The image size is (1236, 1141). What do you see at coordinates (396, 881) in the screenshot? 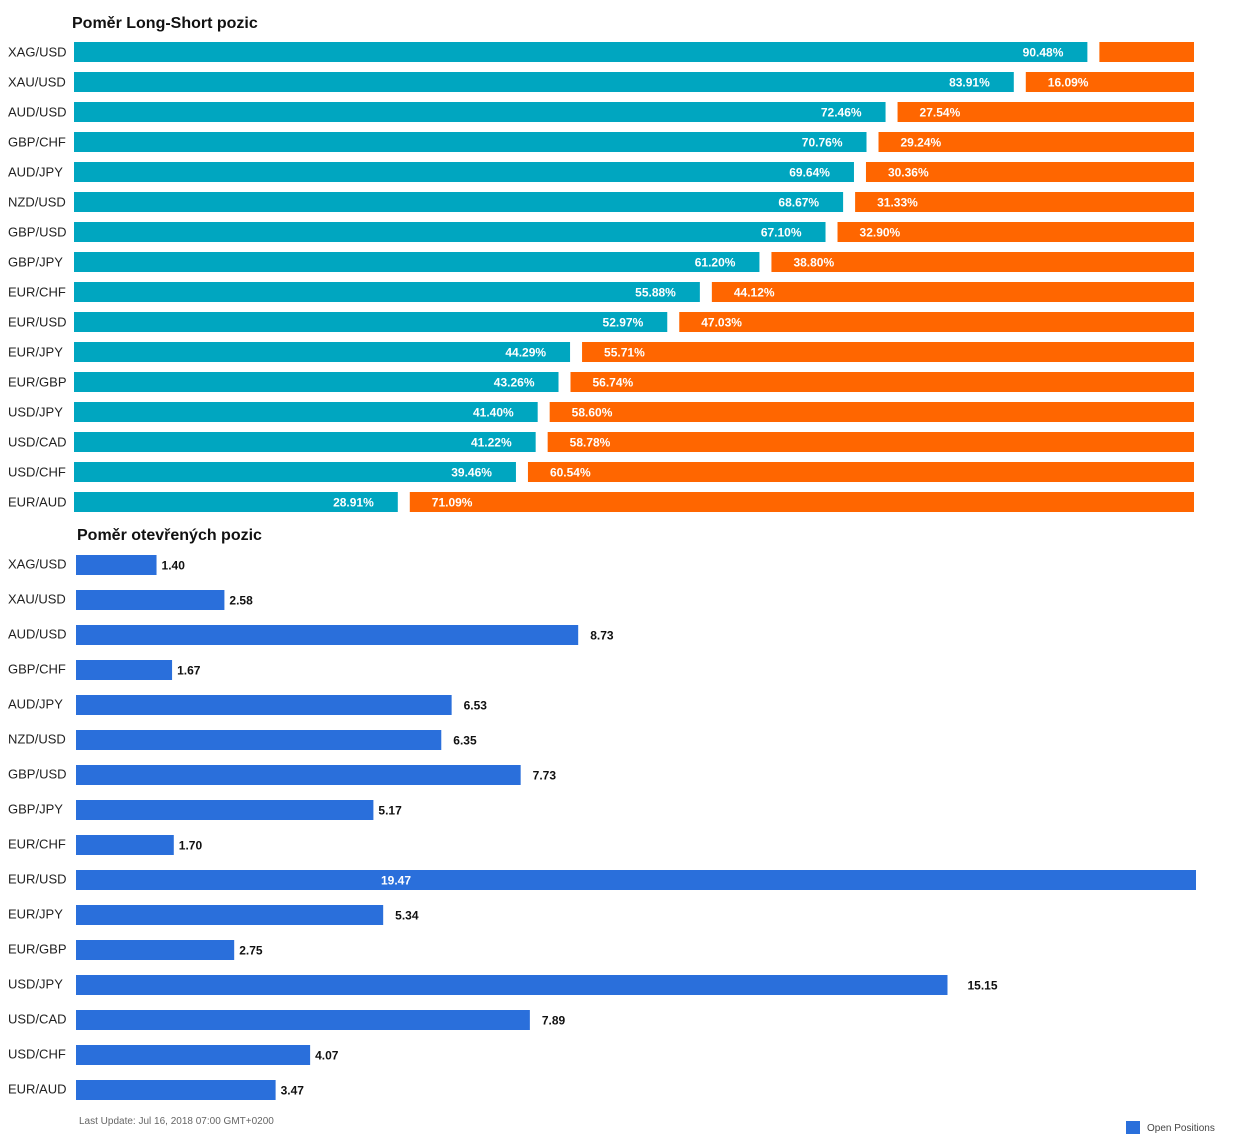
I see `data-label-open-eur-usd: 19.47` at bounding box center [396, 881].